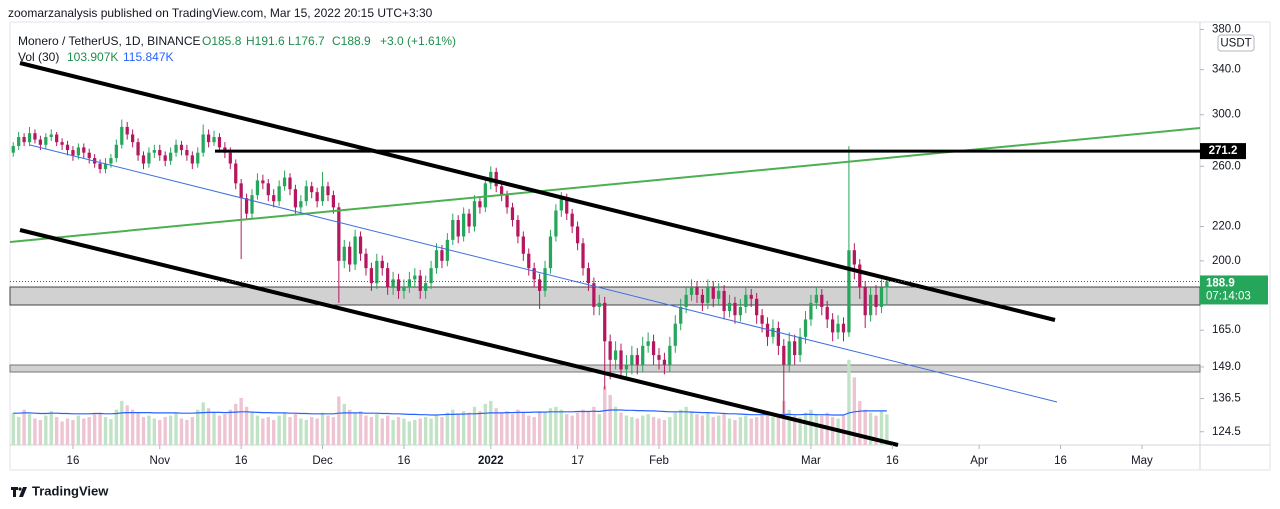  I want to click on last-price-label: 188.9, so click(1220, 283).